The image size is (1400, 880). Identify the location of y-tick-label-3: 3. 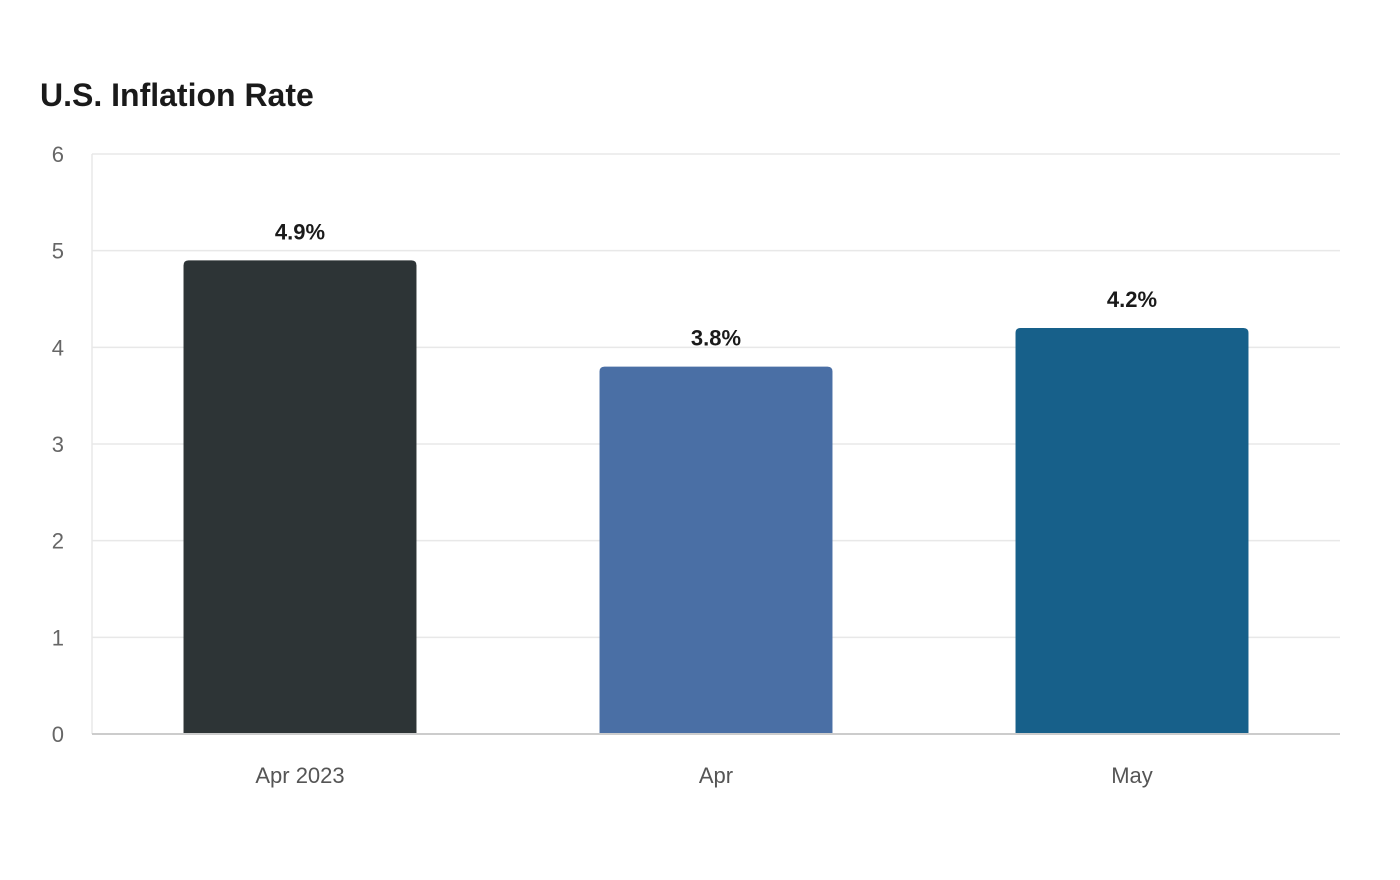
(58, 444).